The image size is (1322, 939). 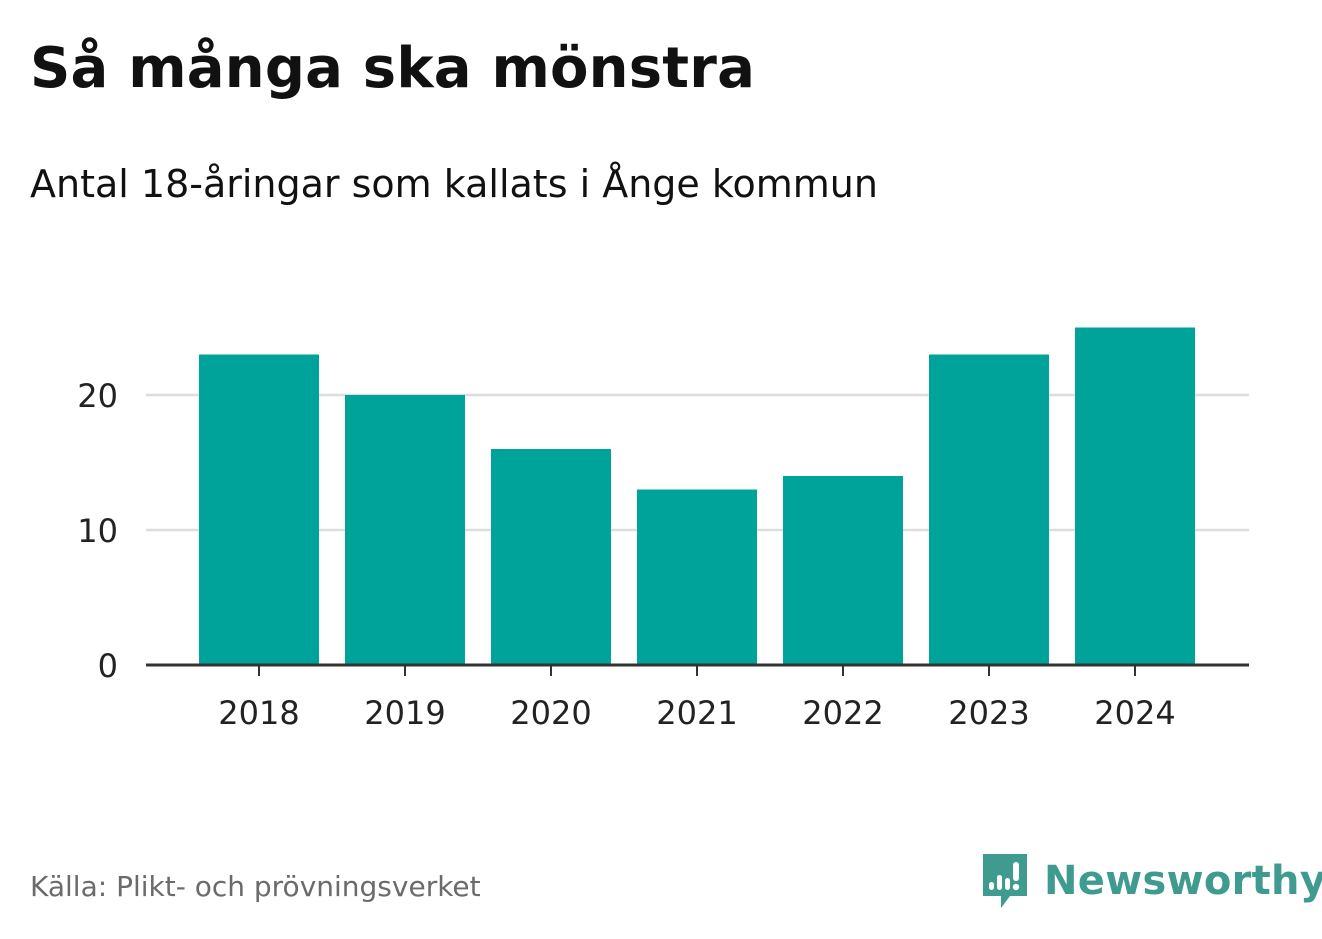 I want to click on bar-2024, so click(x=1135, y=496).